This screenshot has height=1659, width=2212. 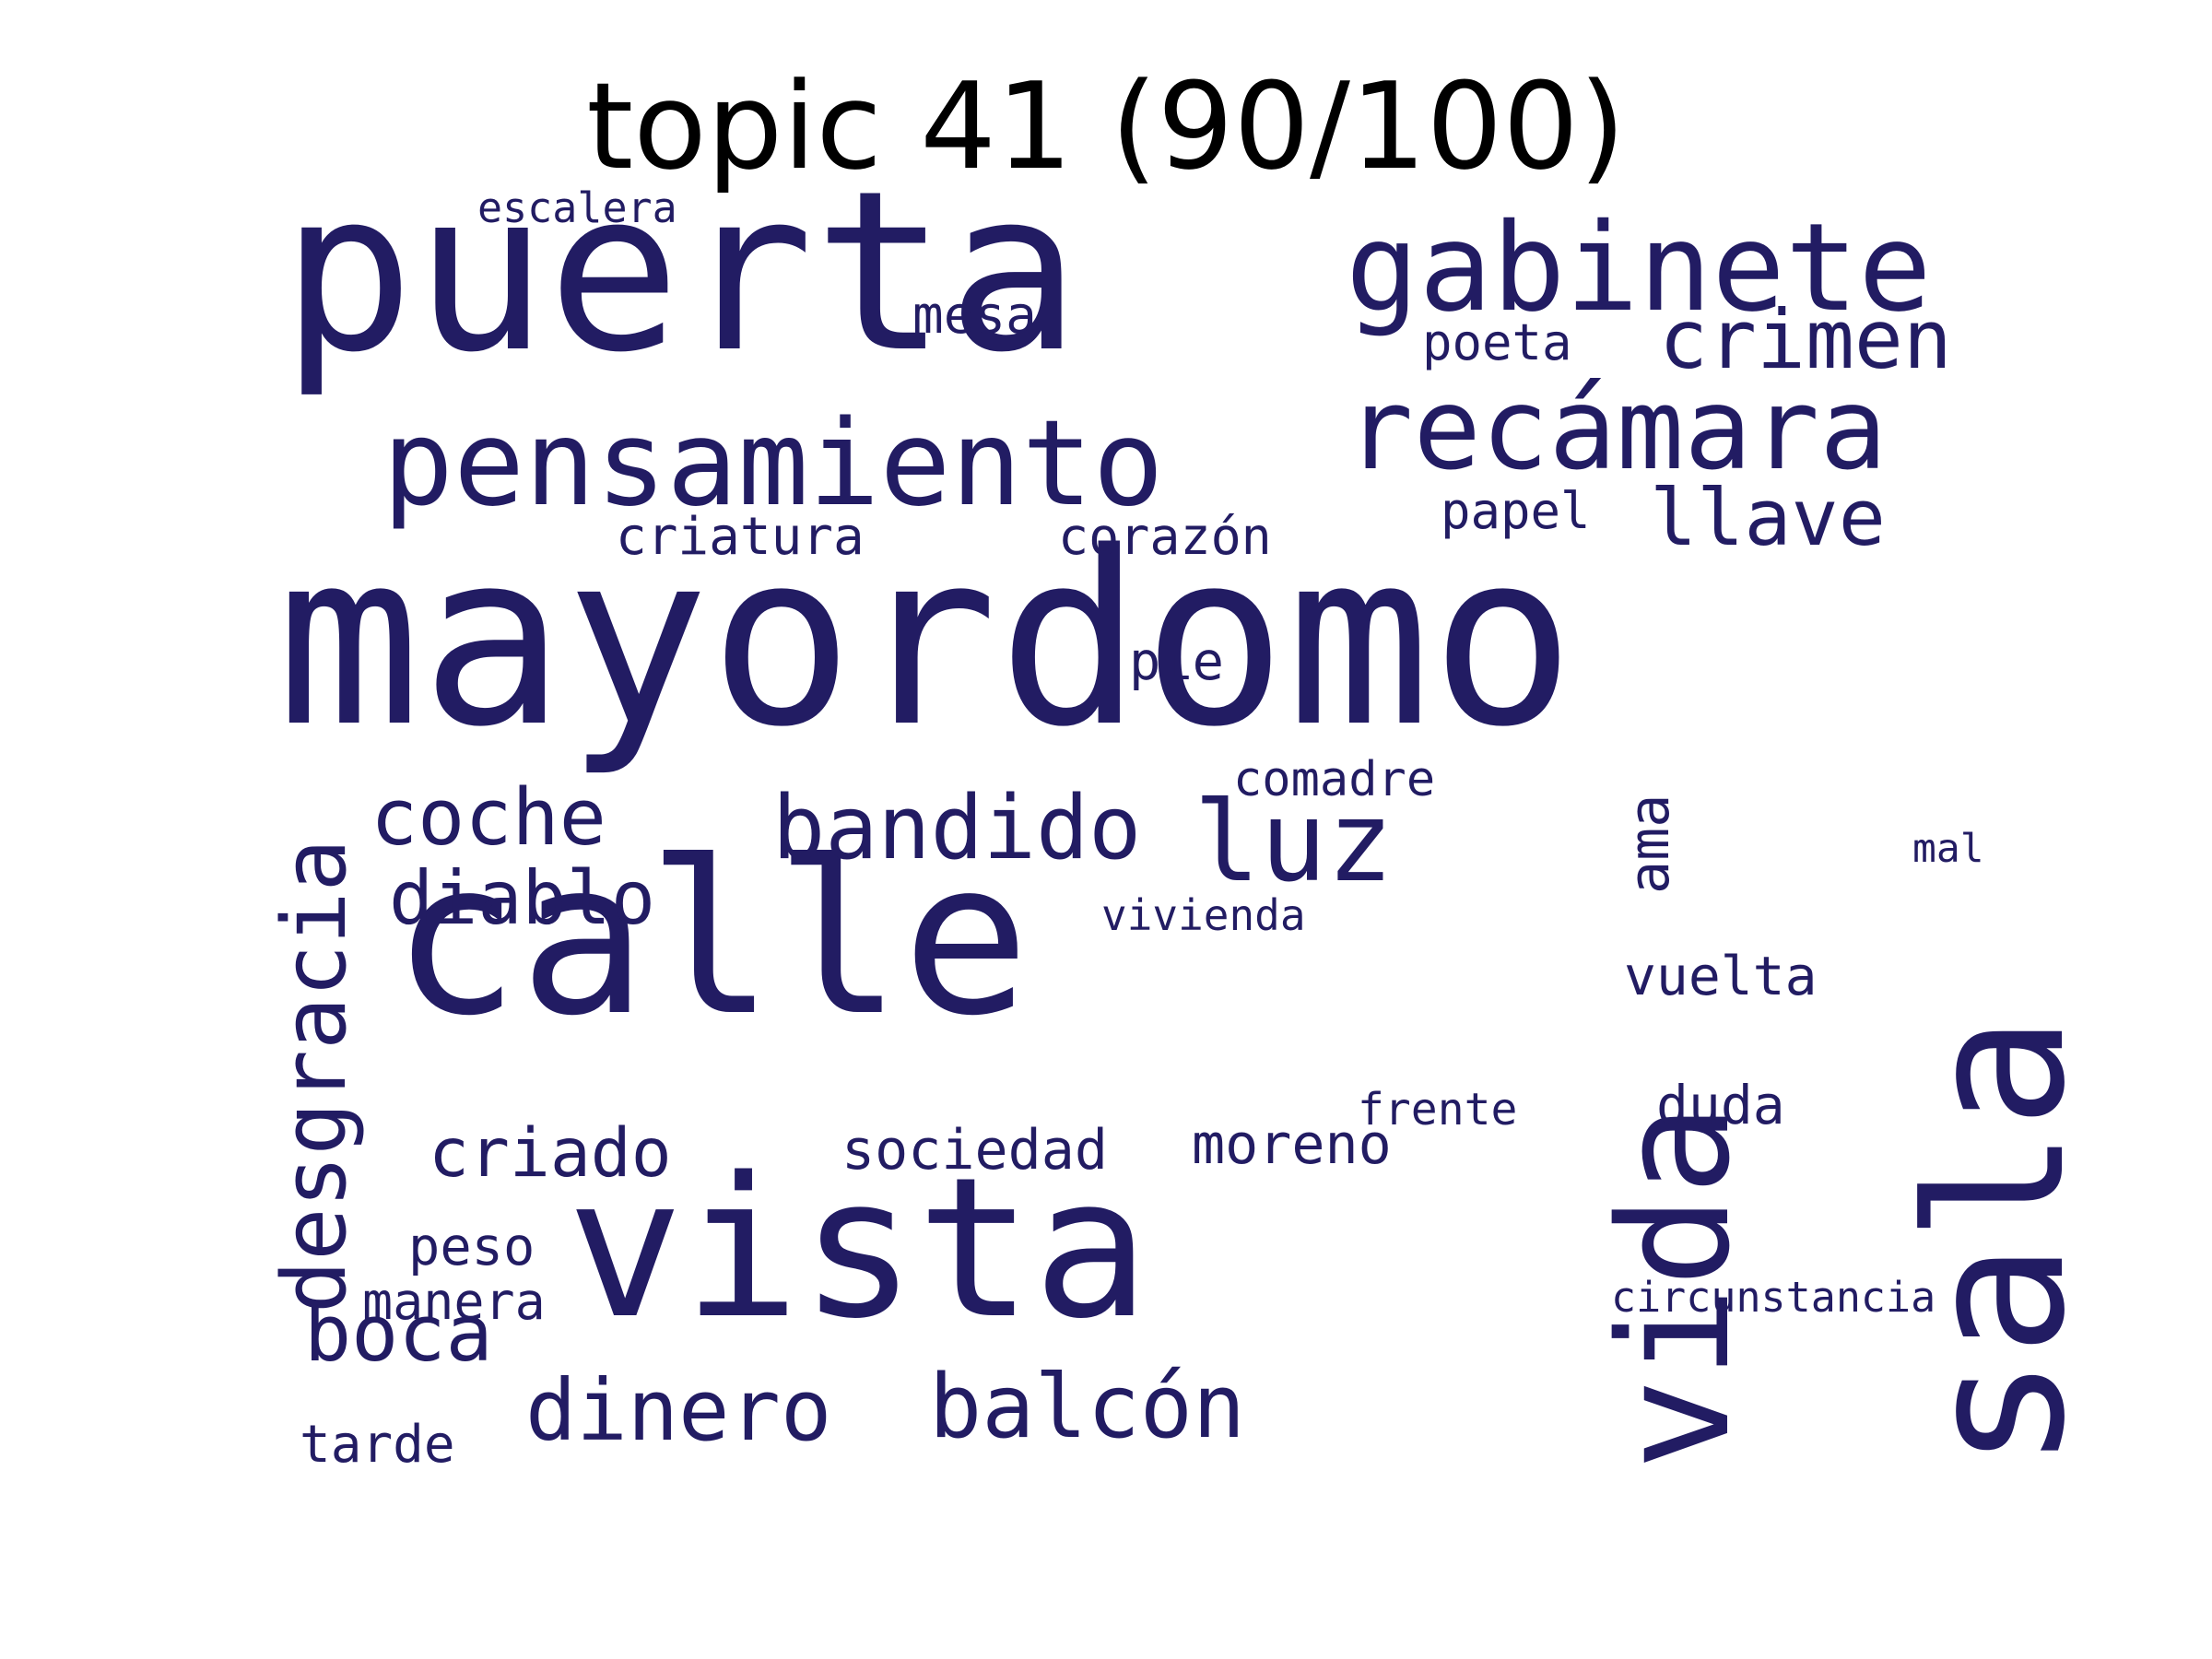 What do you see at coordinates (974, 316) in the screenshot?
I see `word-mesa: mesa` at bounding box center [974, 316].